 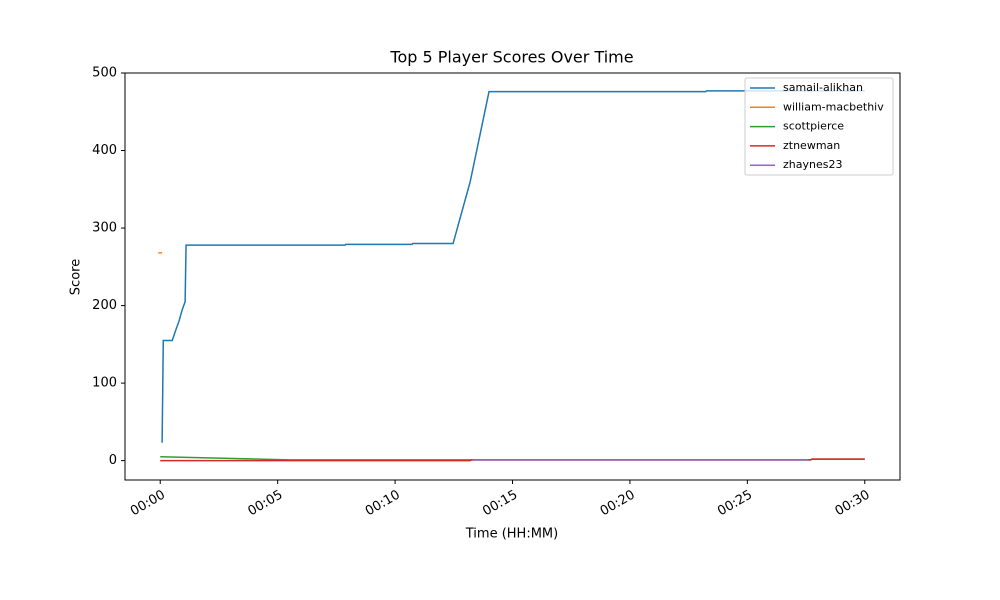 I want to click on y-tick-label: 400, so click(x=104, y=150).